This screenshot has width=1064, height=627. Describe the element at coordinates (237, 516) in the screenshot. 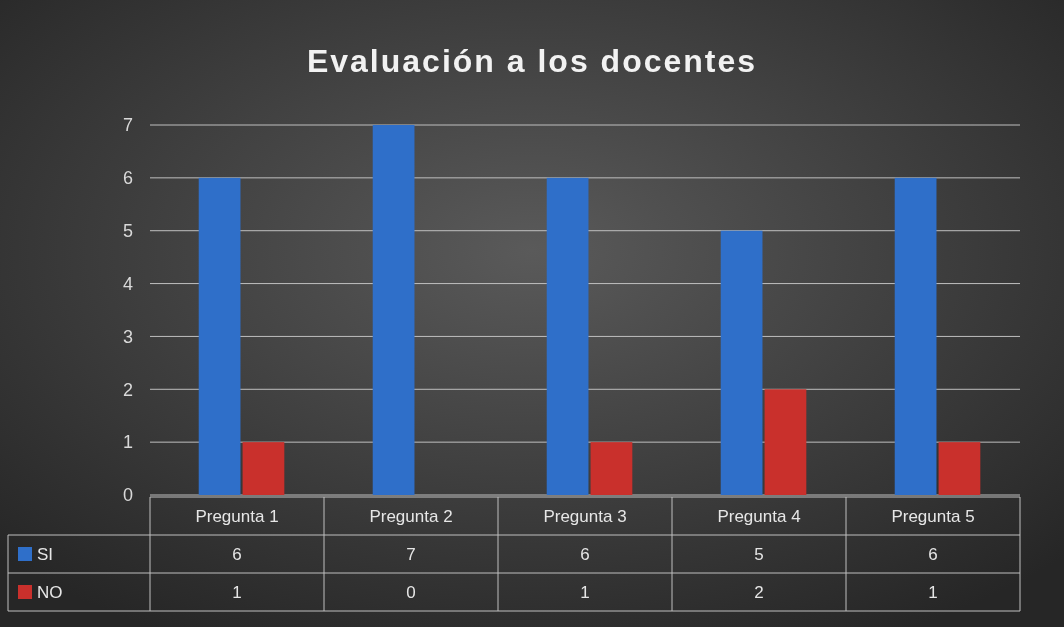

I see `x-tick-label: Pregunta 1` at that location.